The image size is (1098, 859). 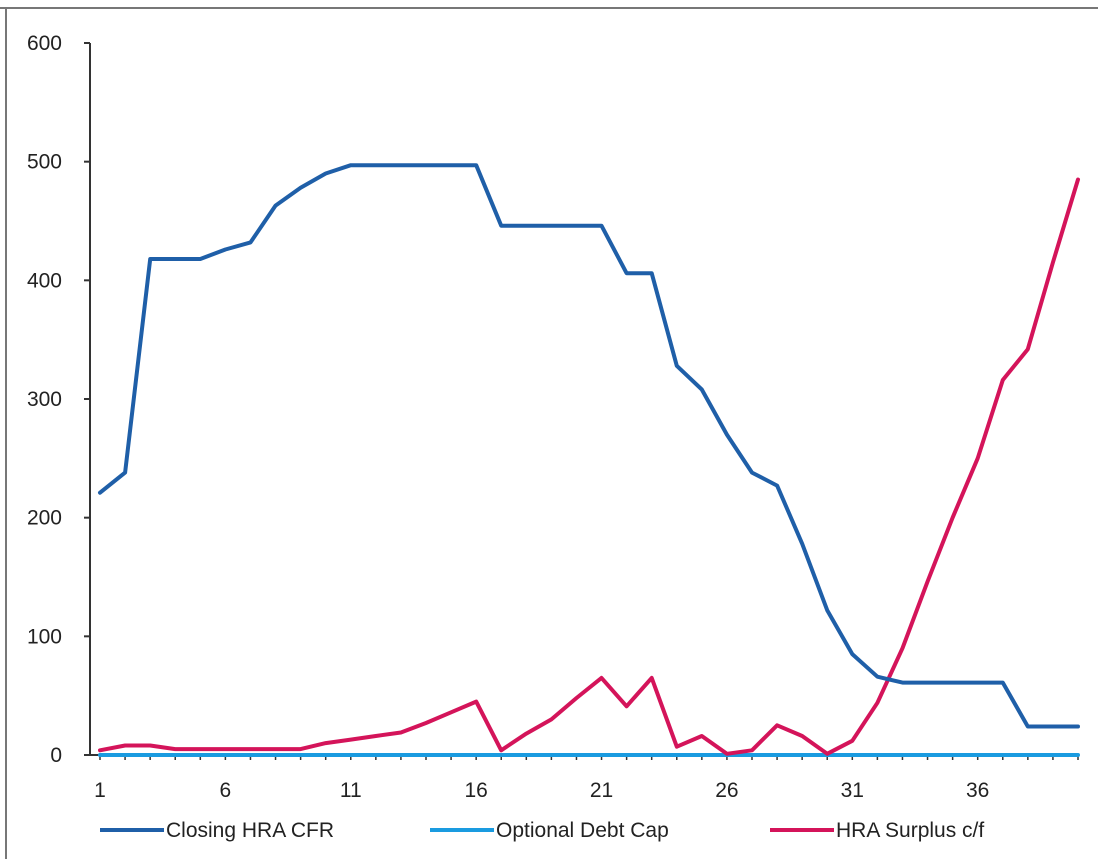 I want to click on x-tick-label: 26, so click(x=726, y=790).